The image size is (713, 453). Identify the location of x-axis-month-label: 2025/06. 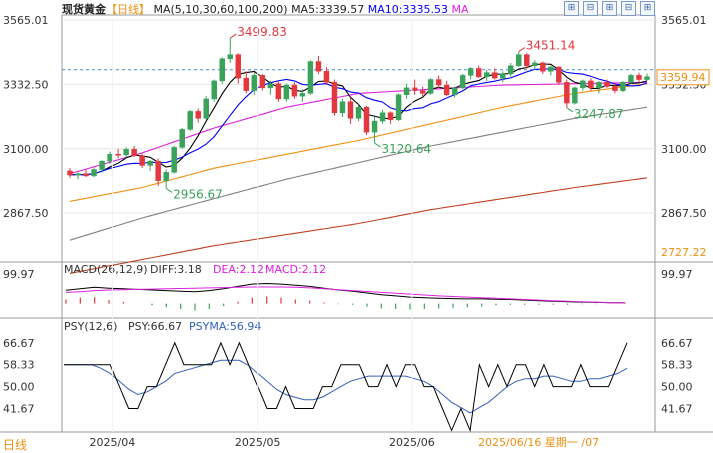
(412, 442).